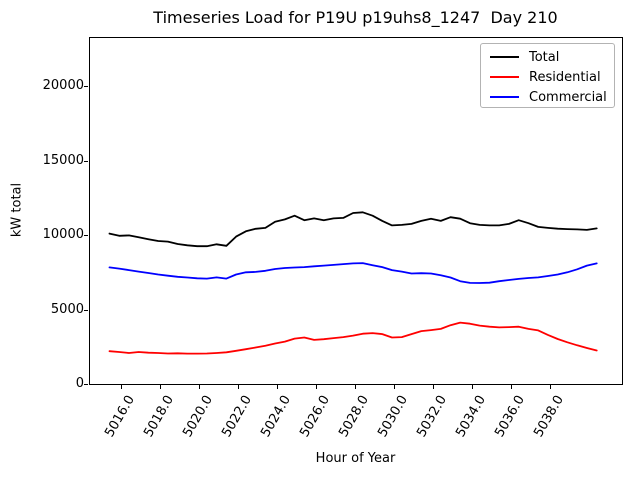 The width and height of the screenshot is (640, 480). Describe the element at coordinates (67, 309) in the screenshot. I see `y-tick-label: 5000` at that location.